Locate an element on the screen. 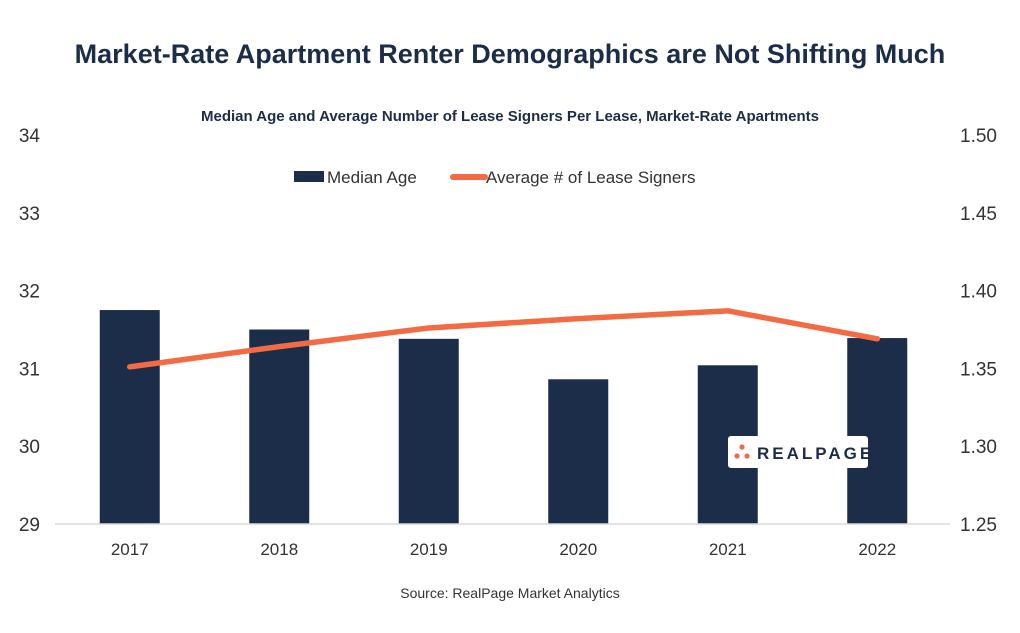  y-left-tick-label: 29 is located at coordinates (29, 525).